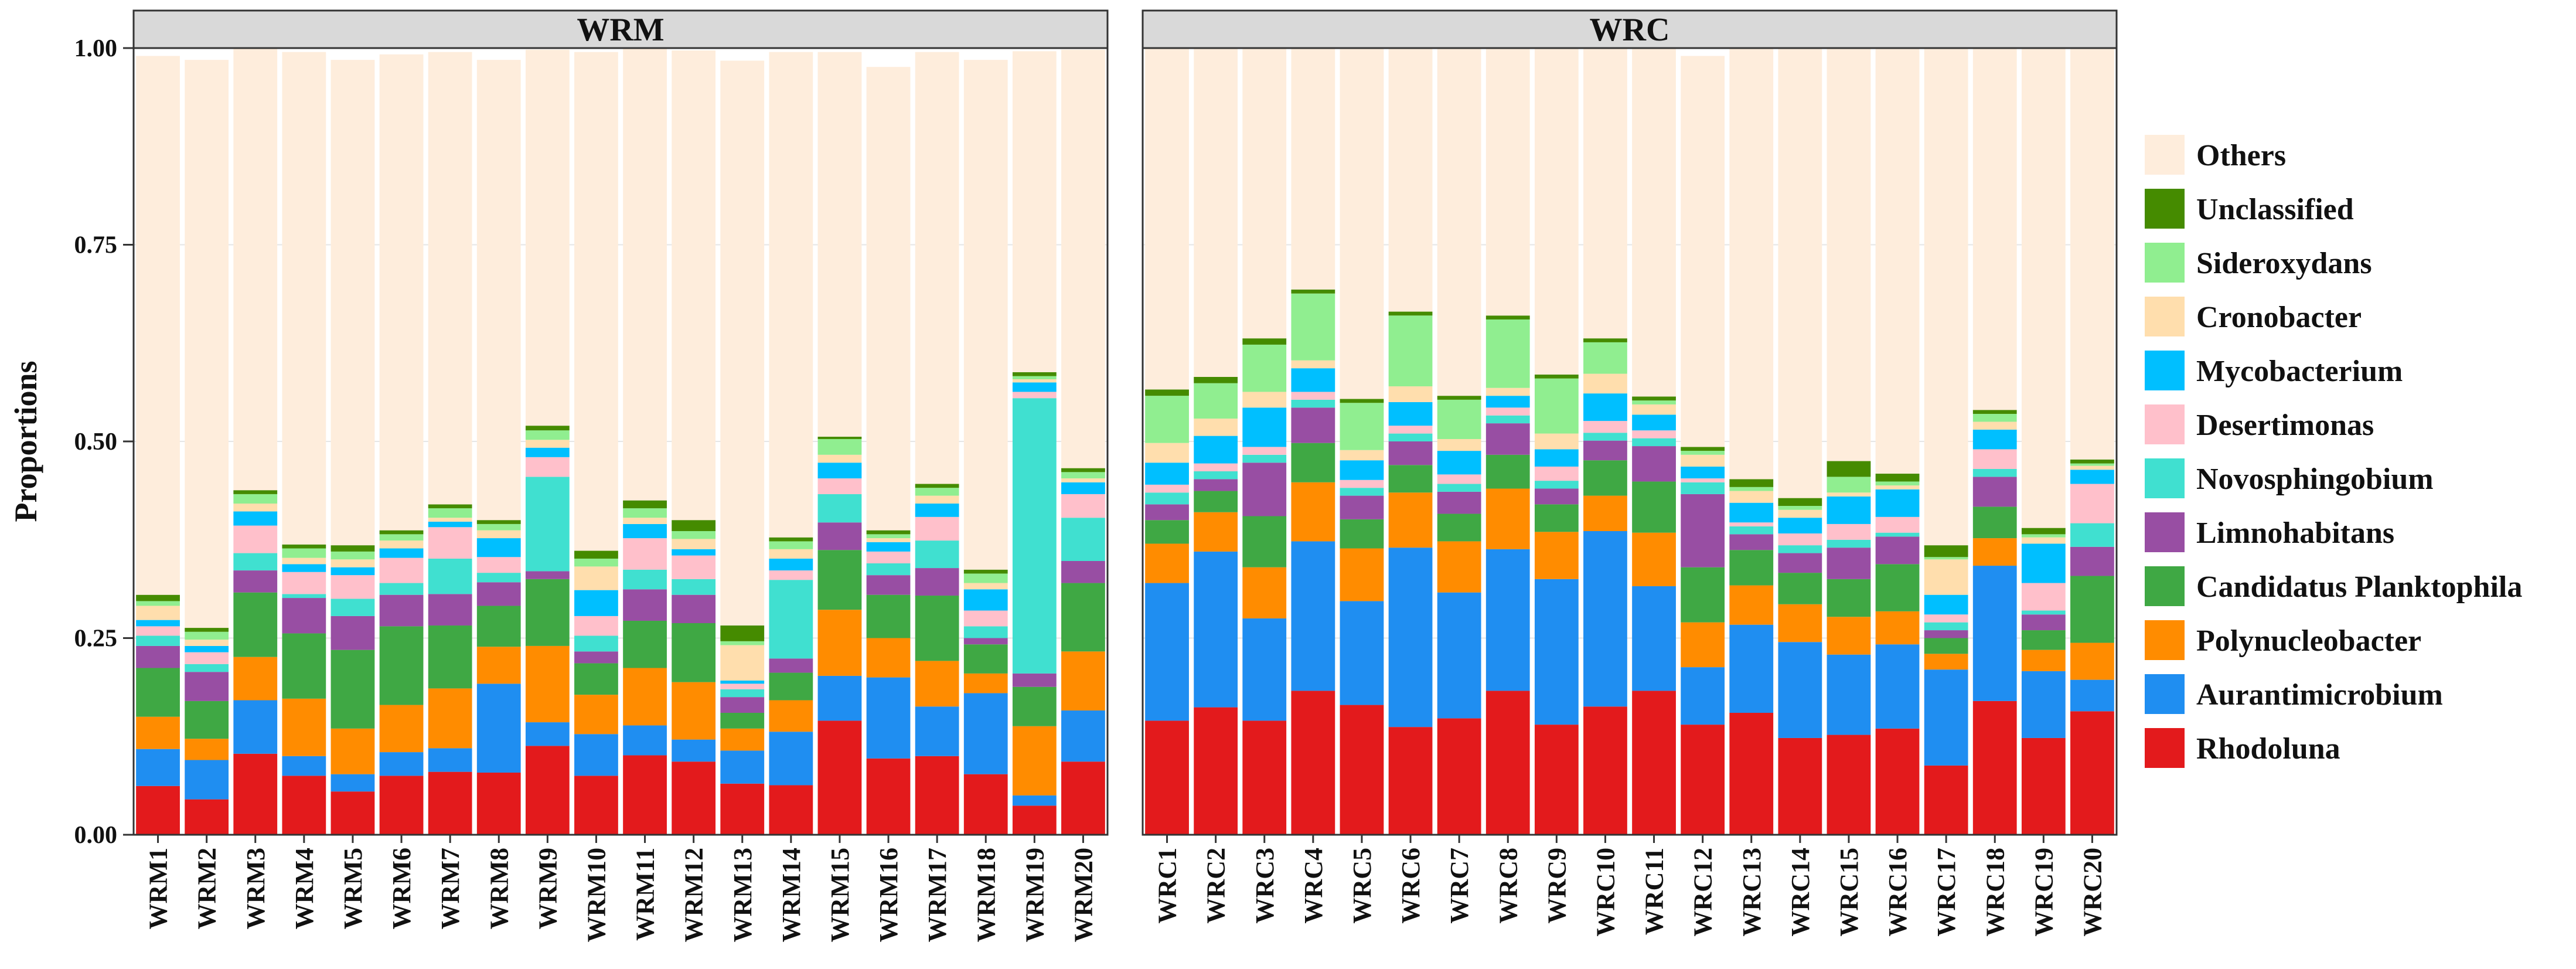  What do you see at coordinates (2274, 370) in the screenshot?
I see `legend-item-mycobacterium: Mycobacterium` at bounding box center [2274, 370].